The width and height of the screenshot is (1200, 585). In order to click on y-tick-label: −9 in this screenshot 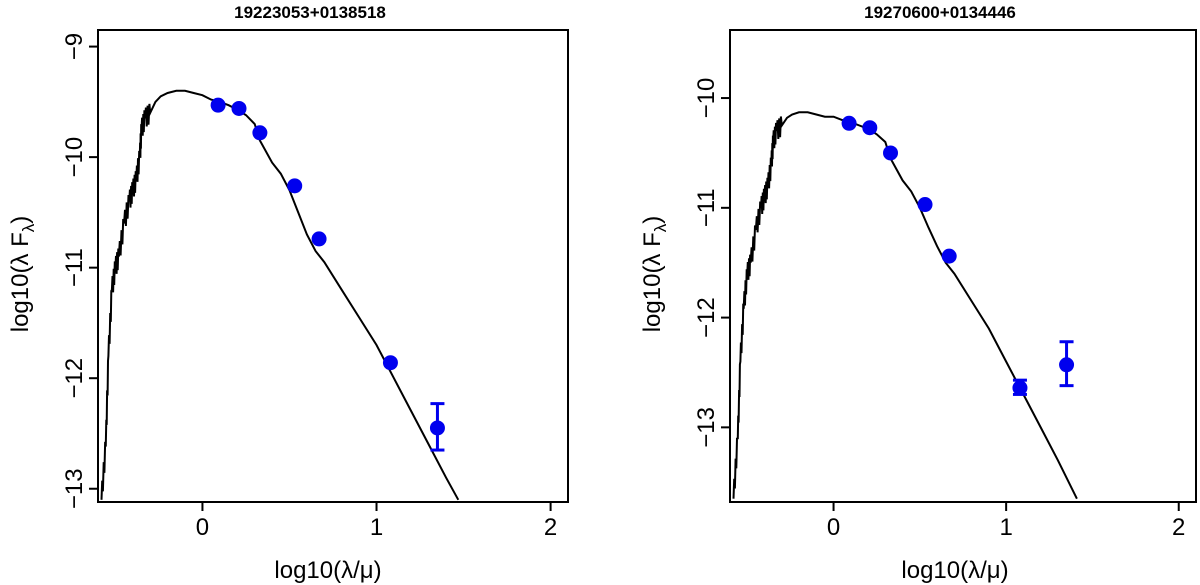, I will do `click(74, 46)`.